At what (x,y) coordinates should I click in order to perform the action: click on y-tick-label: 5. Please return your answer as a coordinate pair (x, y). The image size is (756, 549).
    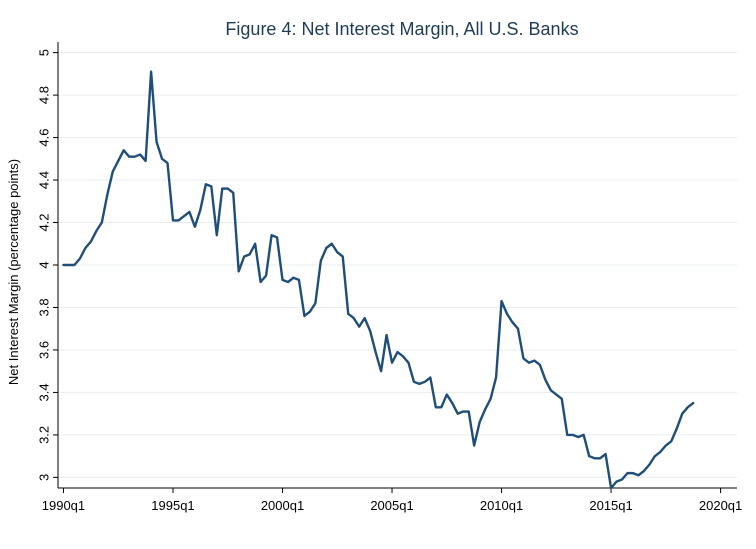
    Looking at the image, I should click on (44, 52).